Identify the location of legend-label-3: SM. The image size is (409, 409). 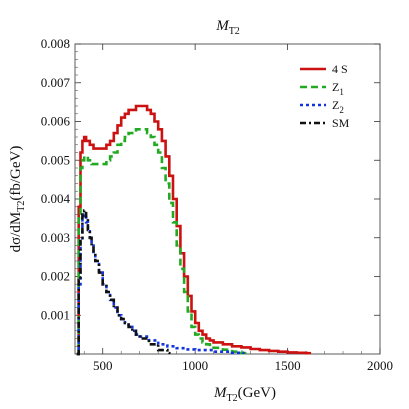
(341, 123).